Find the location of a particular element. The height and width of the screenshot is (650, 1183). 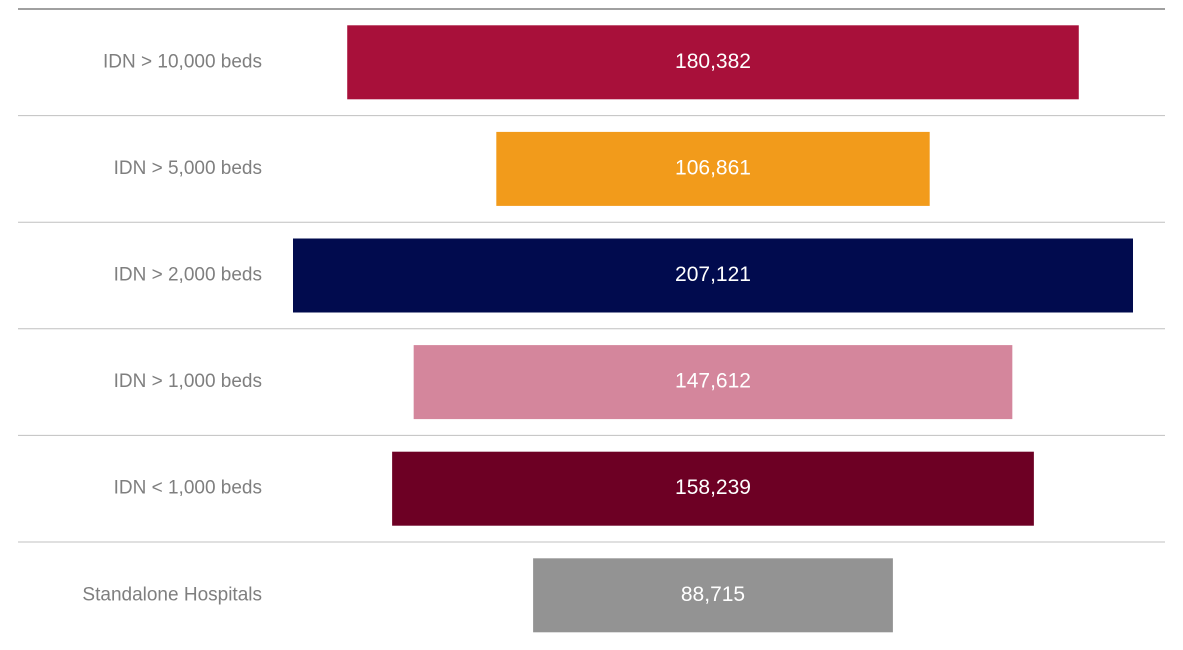

value-label: 207,121 is located at coordinates (713, 274).